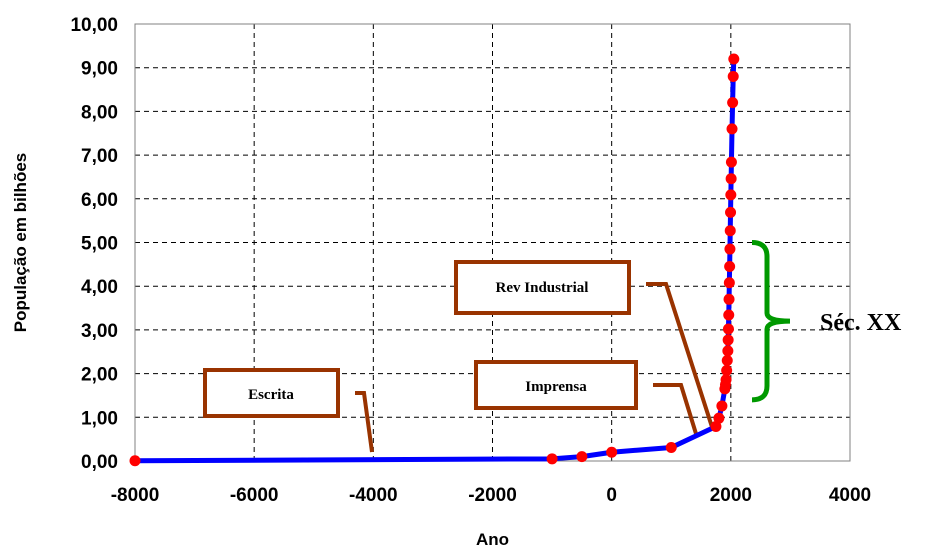 This screenshot has width=927, height=548. Describe the element at coordinates (99, 200) in the screenshot. I see `y-tick-label: 6,00` at that location.